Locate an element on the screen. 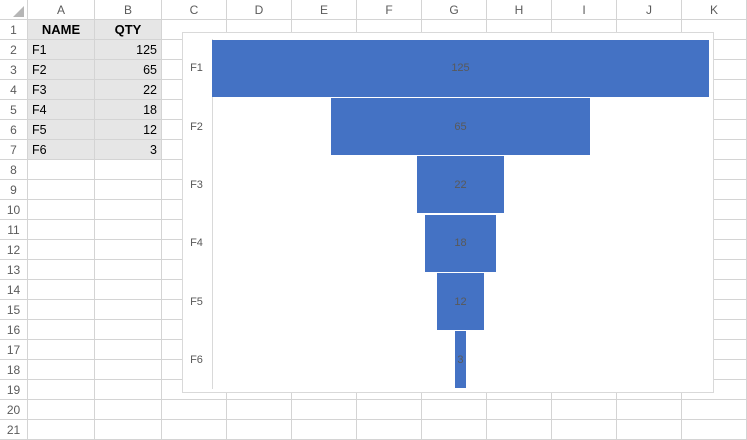 This screenshot has height=440, width=747. cell-B6: 12 is located at coordinates (128, 130).